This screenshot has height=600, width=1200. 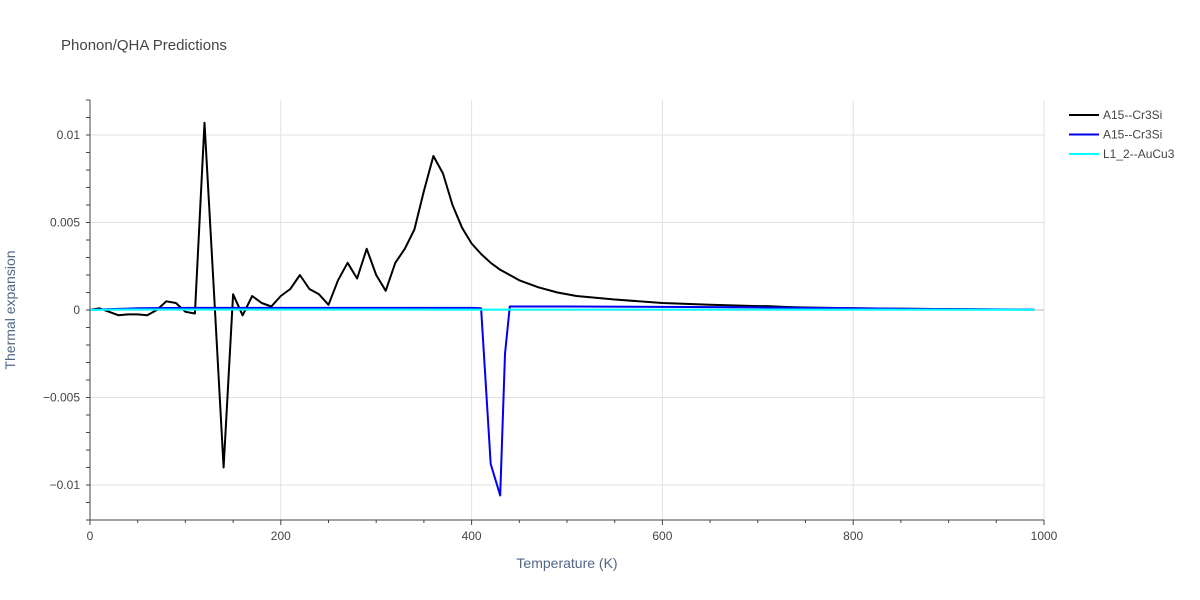 I want to click on x-axis-ticks: 0 200 400 600 800 1000, so click(x=572, y=536).